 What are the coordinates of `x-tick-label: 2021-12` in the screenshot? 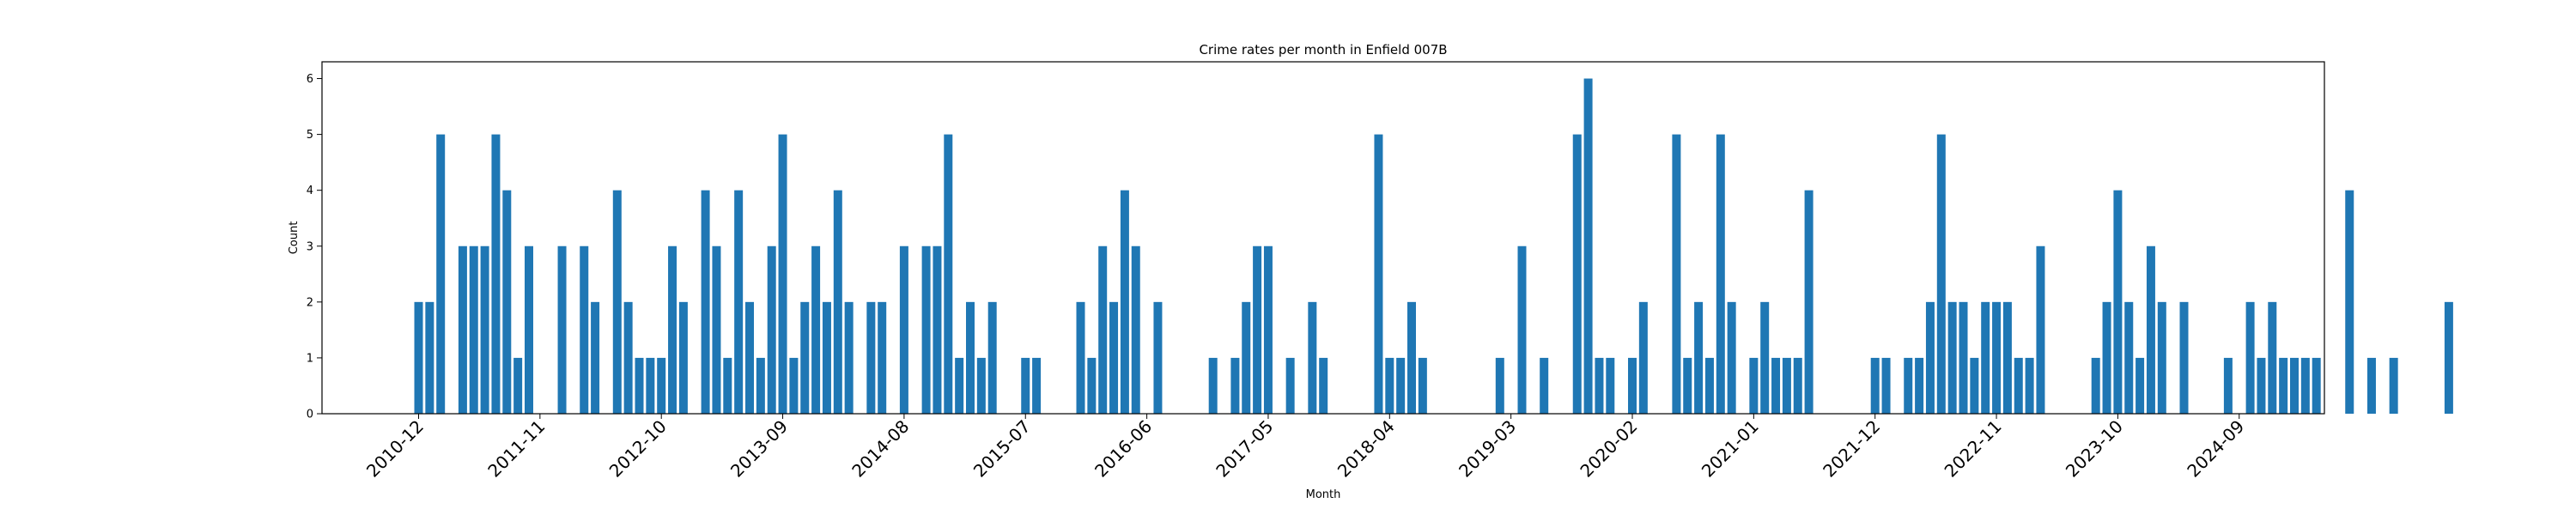 It's located at (1851, 449).